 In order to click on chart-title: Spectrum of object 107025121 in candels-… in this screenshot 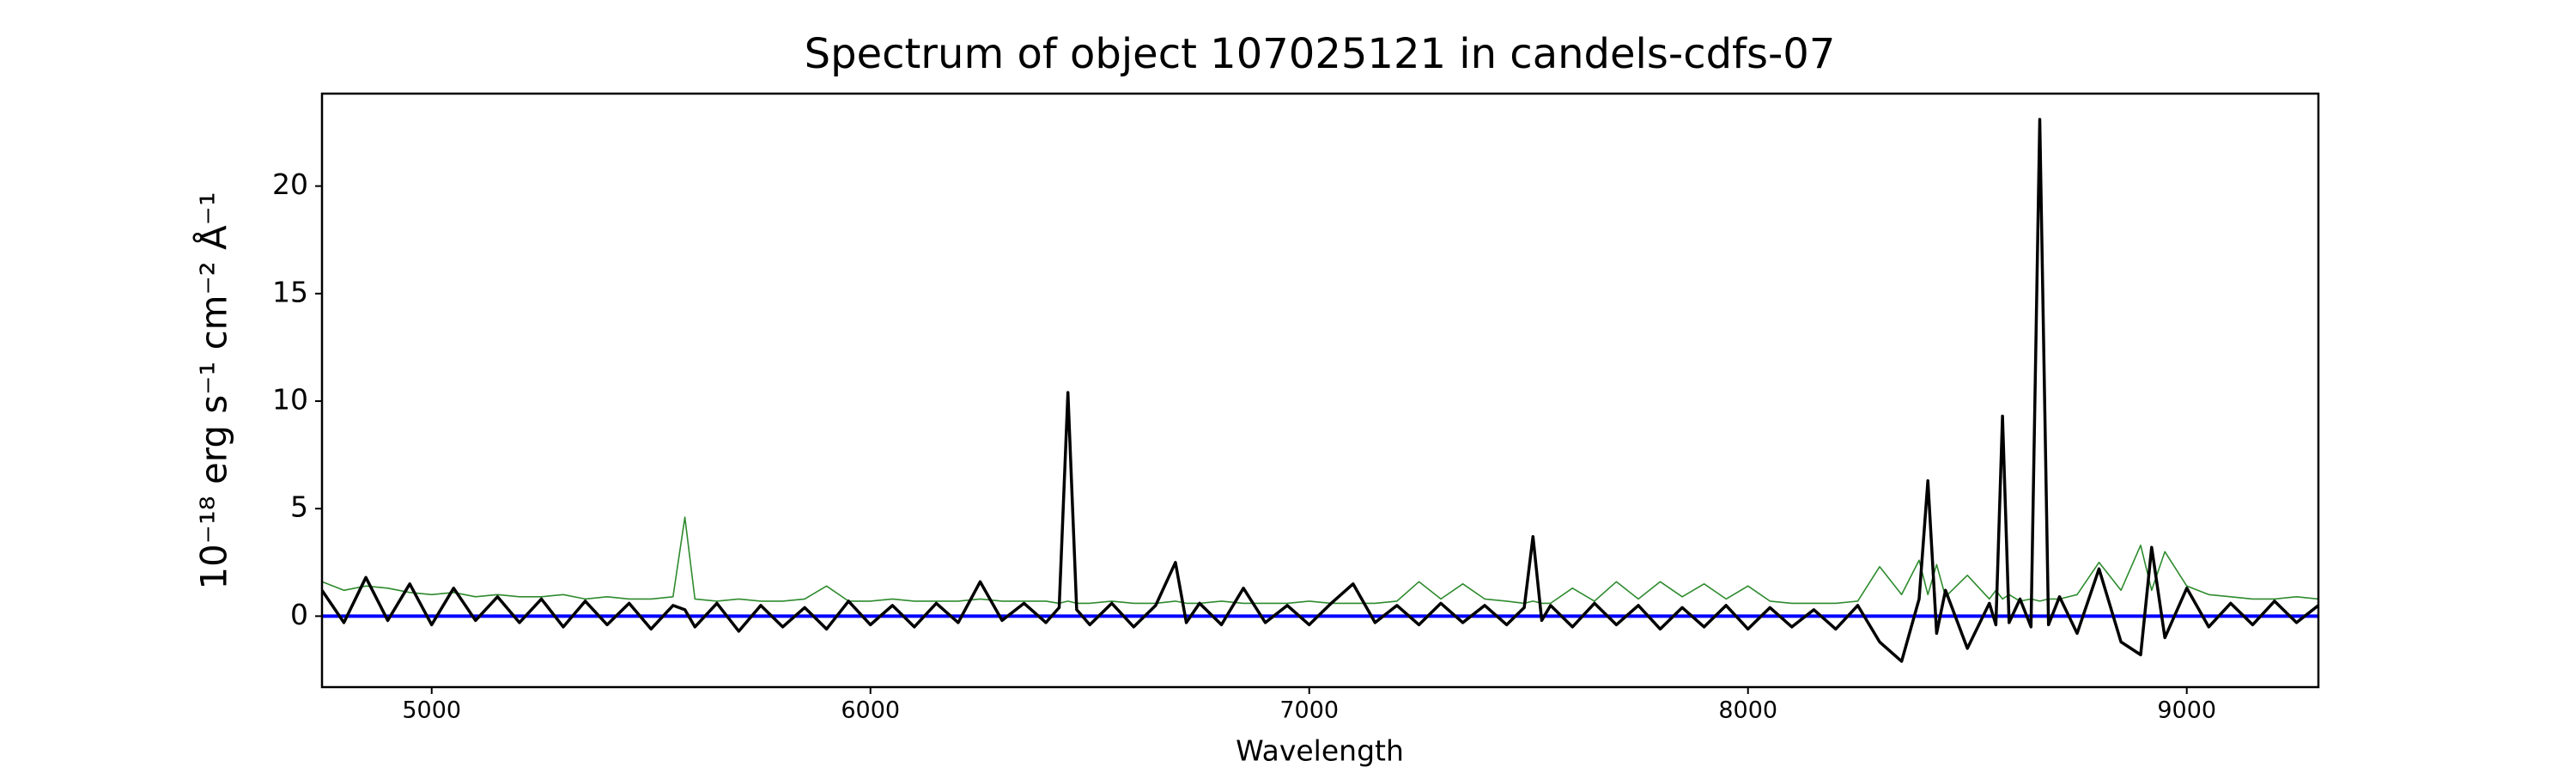, I will do `click(1320, 54)`.